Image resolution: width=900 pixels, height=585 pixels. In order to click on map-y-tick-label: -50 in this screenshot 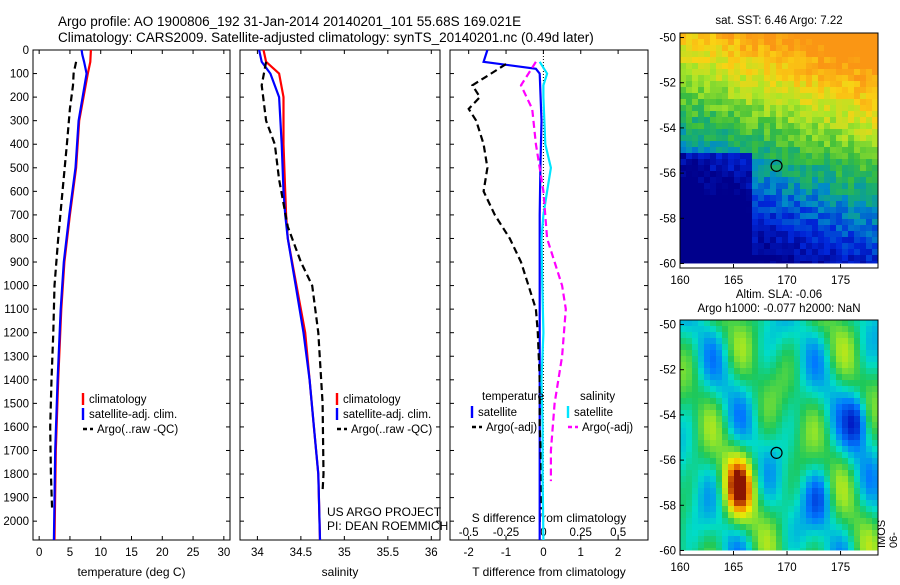, I will do `click(667, 39)`.